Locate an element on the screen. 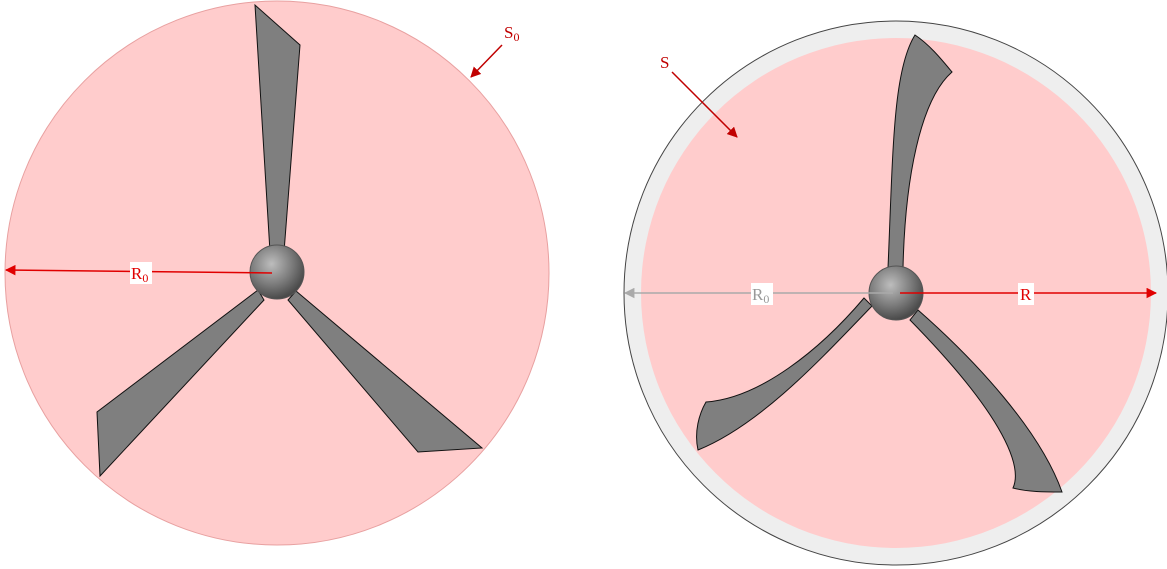  radius-label: R is located at coordinates (1026, 294).